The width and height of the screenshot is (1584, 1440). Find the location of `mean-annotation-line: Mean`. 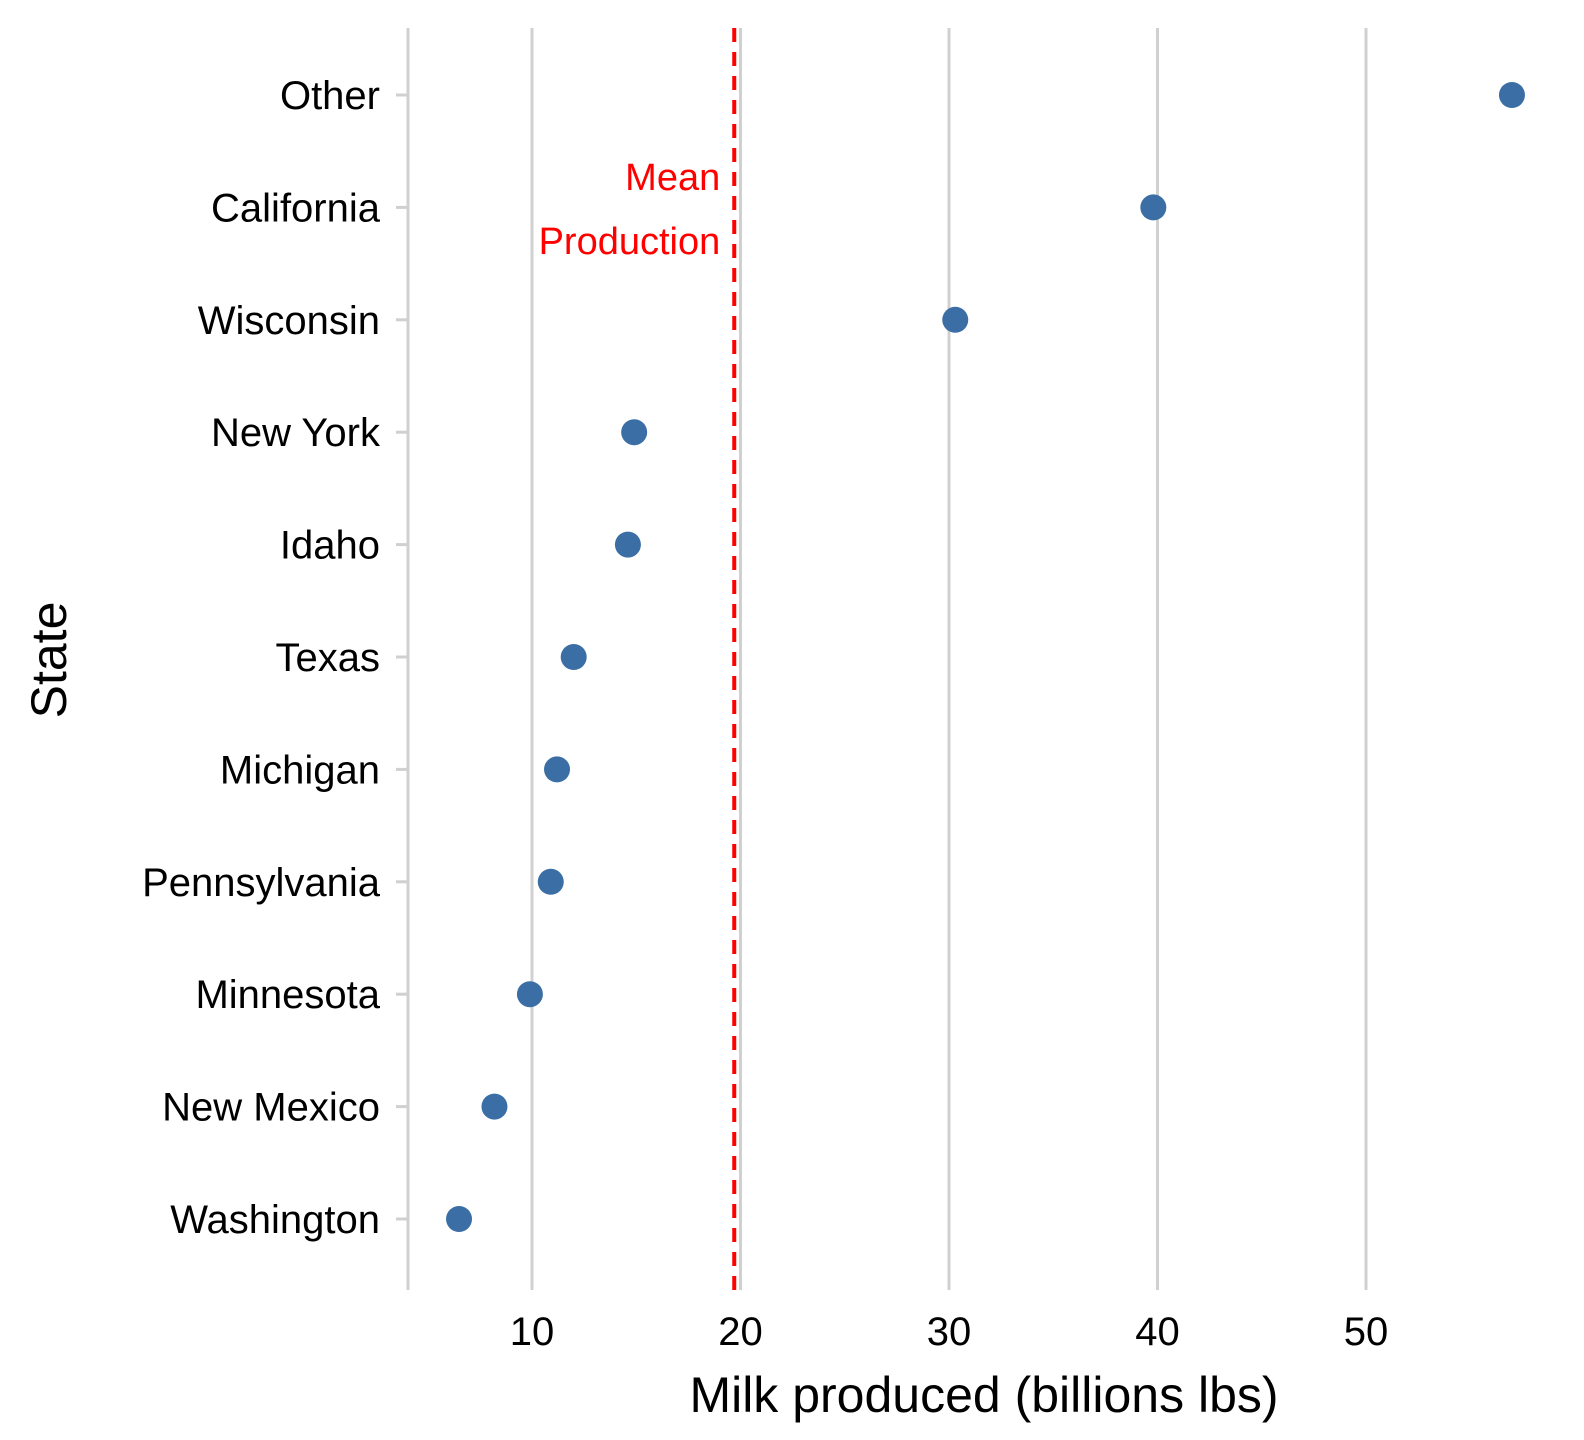

mean-annotation-line: Mean is located at coordinates (672, 178).